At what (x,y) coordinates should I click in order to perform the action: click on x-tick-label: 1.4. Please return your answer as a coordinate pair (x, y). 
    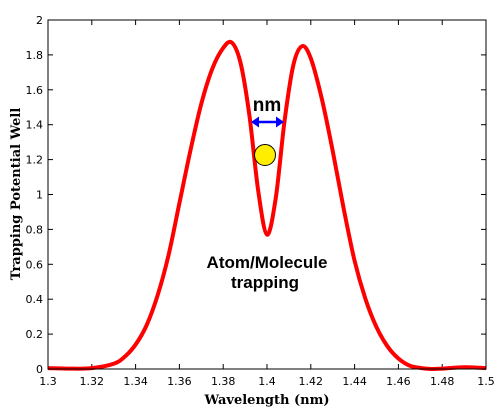
    Looking at the image, I should click on (267, 381).